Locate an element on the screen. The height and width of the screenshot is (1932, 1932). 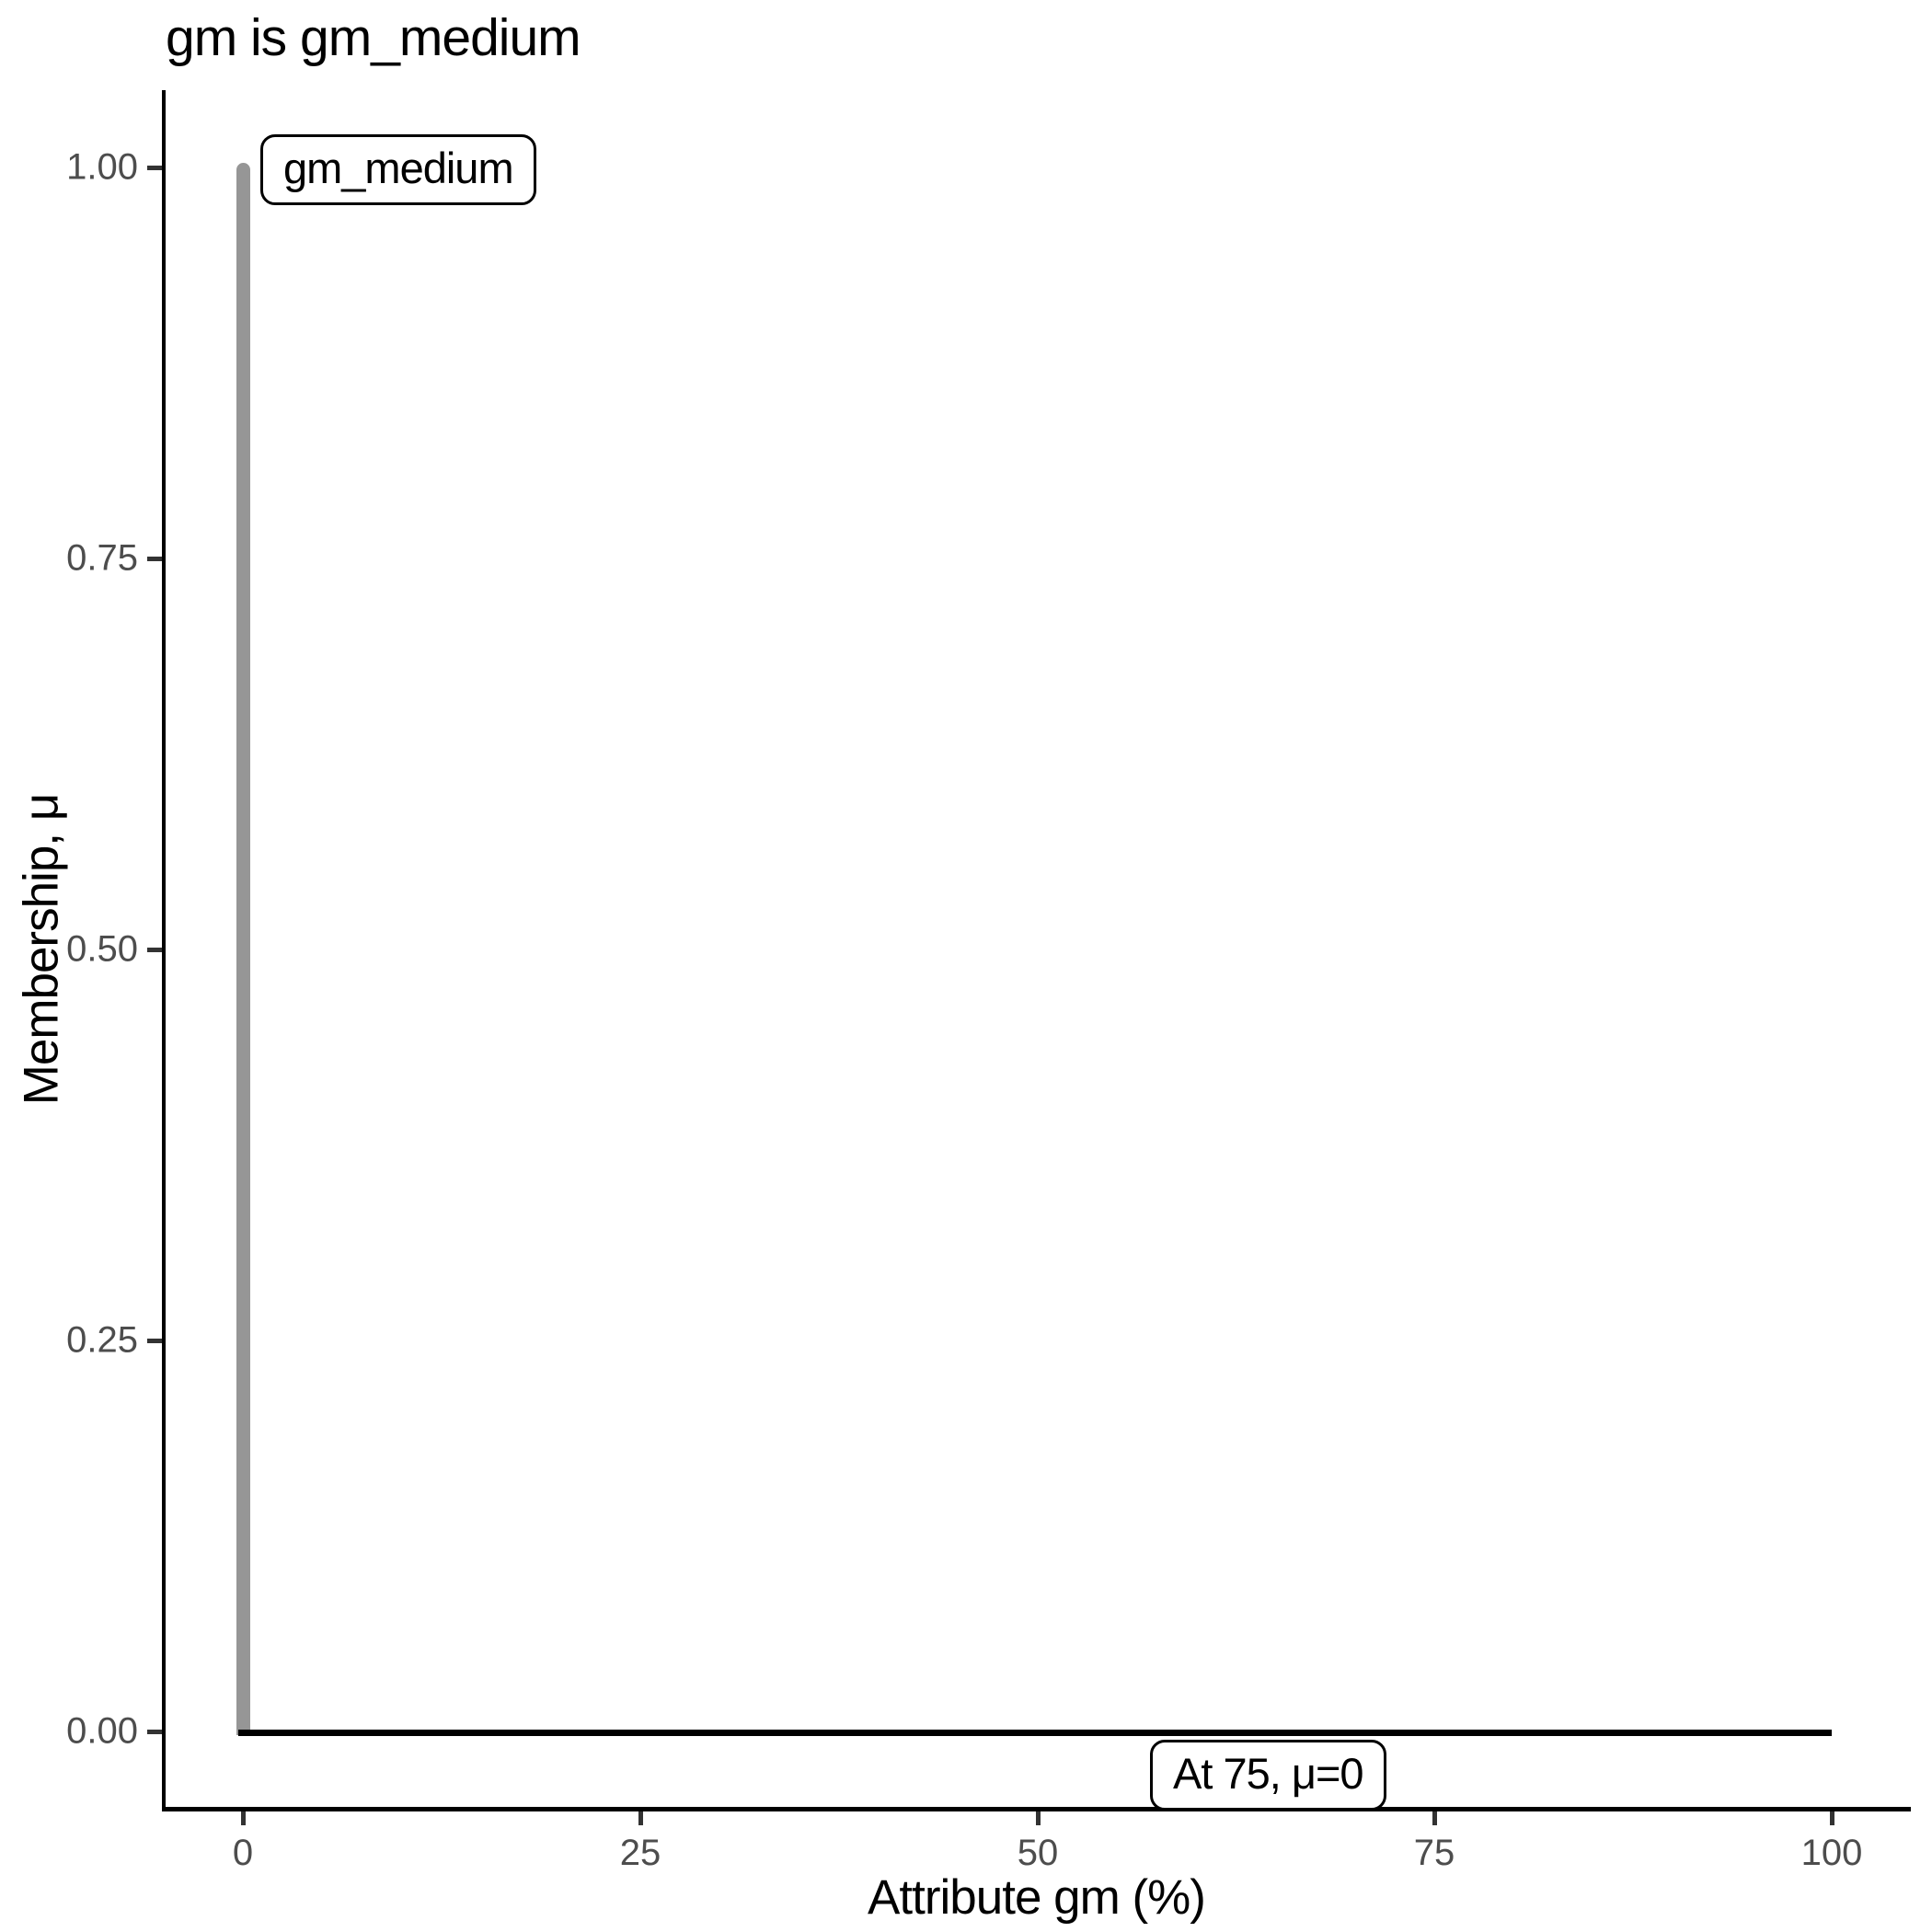
x-tick-label: 50 is located at coordinates (1038, 1853).